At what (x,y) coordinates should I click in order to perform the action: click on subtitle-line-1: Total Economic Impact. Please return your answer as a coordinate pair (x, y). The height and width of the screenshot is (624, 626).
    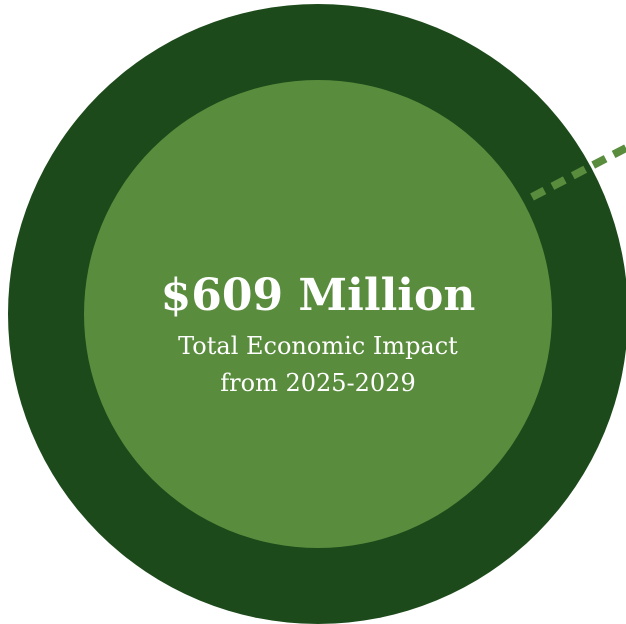
    Looking at the image, I should click on (318, 346).